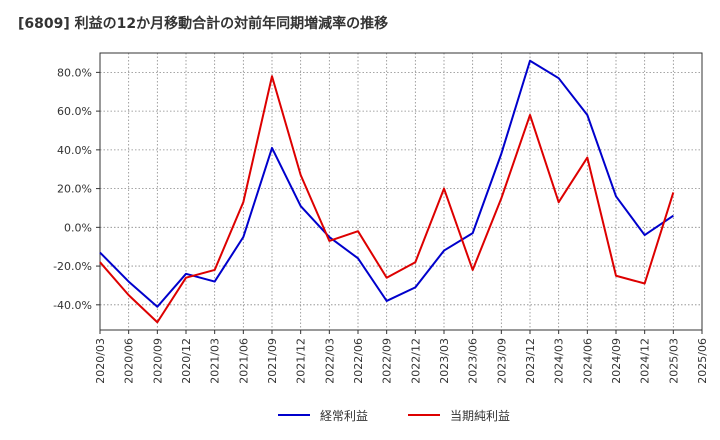  What do you see at coordinates (100, 361) in the screenshot?
I see `x-tick-label: 2020/03` at bounding box center [100, 361].